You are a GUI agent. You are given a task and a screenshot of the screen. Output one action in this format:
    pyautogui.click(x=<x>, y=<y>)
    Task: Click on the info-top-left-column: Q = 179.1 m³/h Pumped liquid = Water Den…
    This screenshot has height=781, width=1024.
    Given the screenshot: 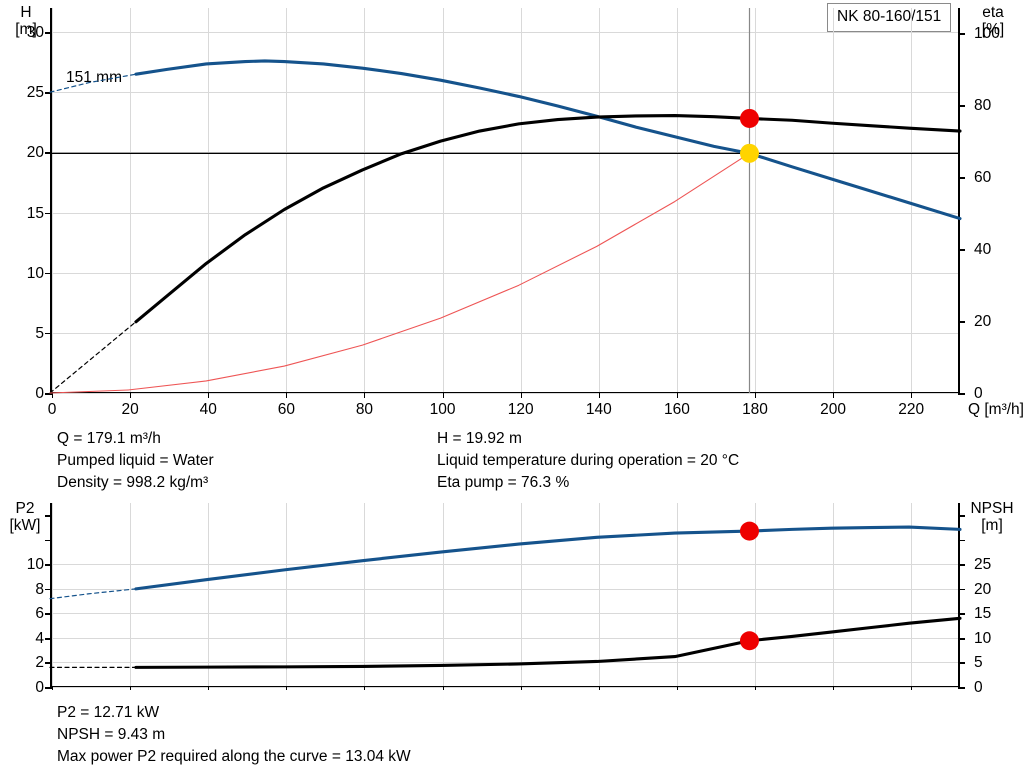 What is the action you would take?
    pyautogui.click(x=247, y=461)
    